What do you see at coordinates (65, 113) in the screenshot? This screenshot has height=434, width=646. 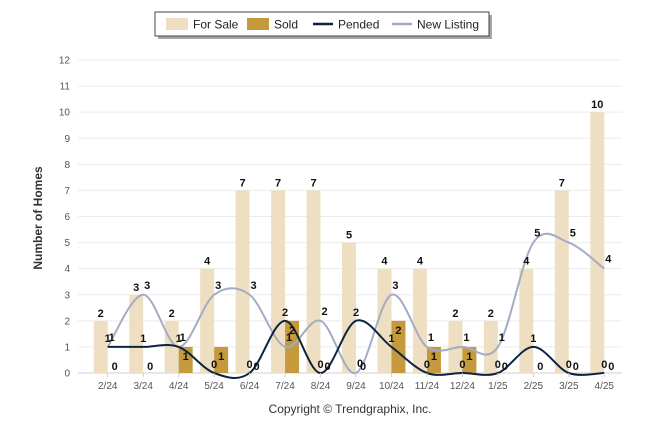 I see `y-tick-label: 10` at bounding box center [65, 113].